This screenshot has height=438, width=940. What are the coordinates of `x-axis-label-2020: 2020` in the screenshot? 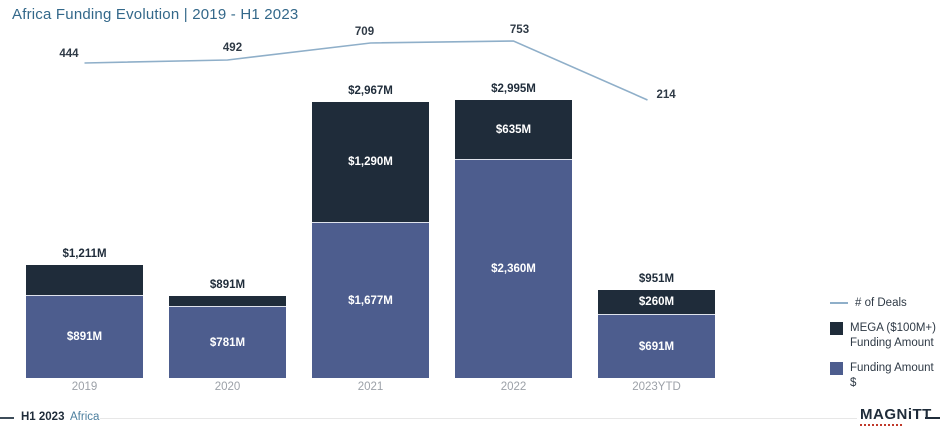 It's located at (227, 387).